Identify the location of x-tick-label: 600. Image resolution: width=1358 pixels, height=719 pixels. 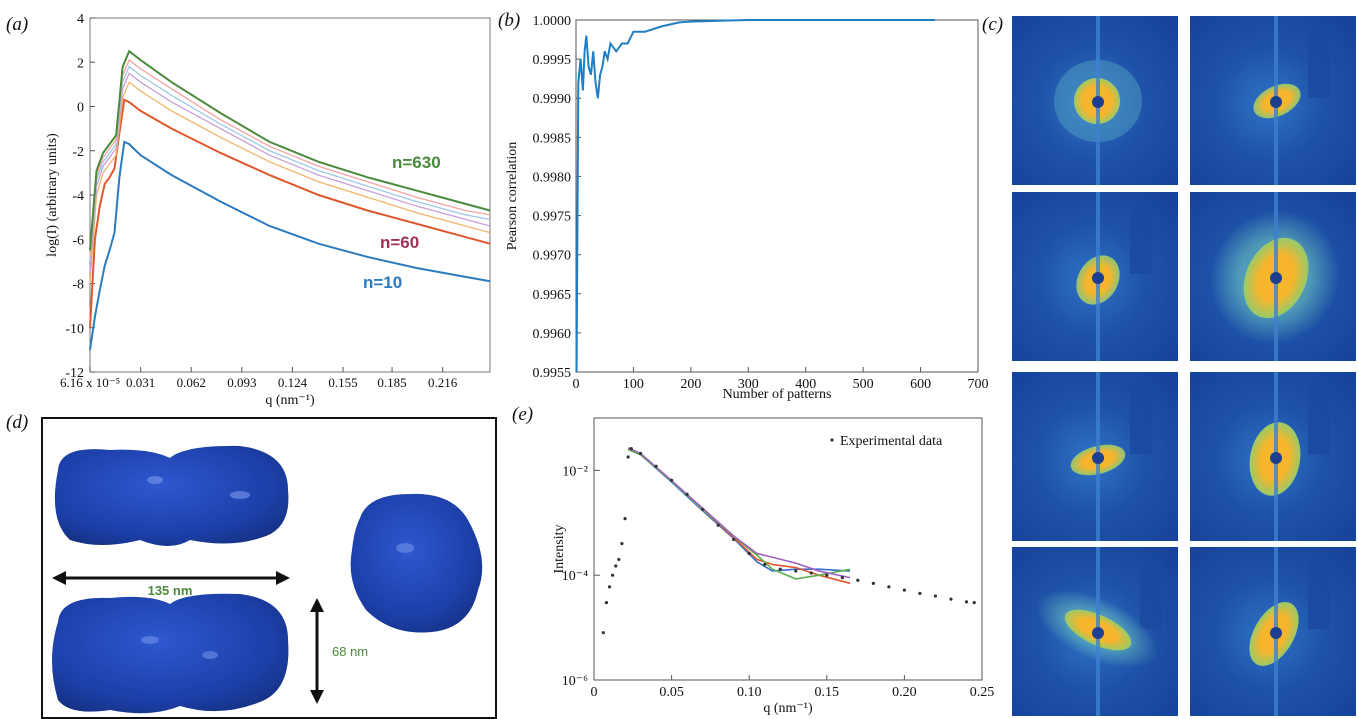
(920, 384).